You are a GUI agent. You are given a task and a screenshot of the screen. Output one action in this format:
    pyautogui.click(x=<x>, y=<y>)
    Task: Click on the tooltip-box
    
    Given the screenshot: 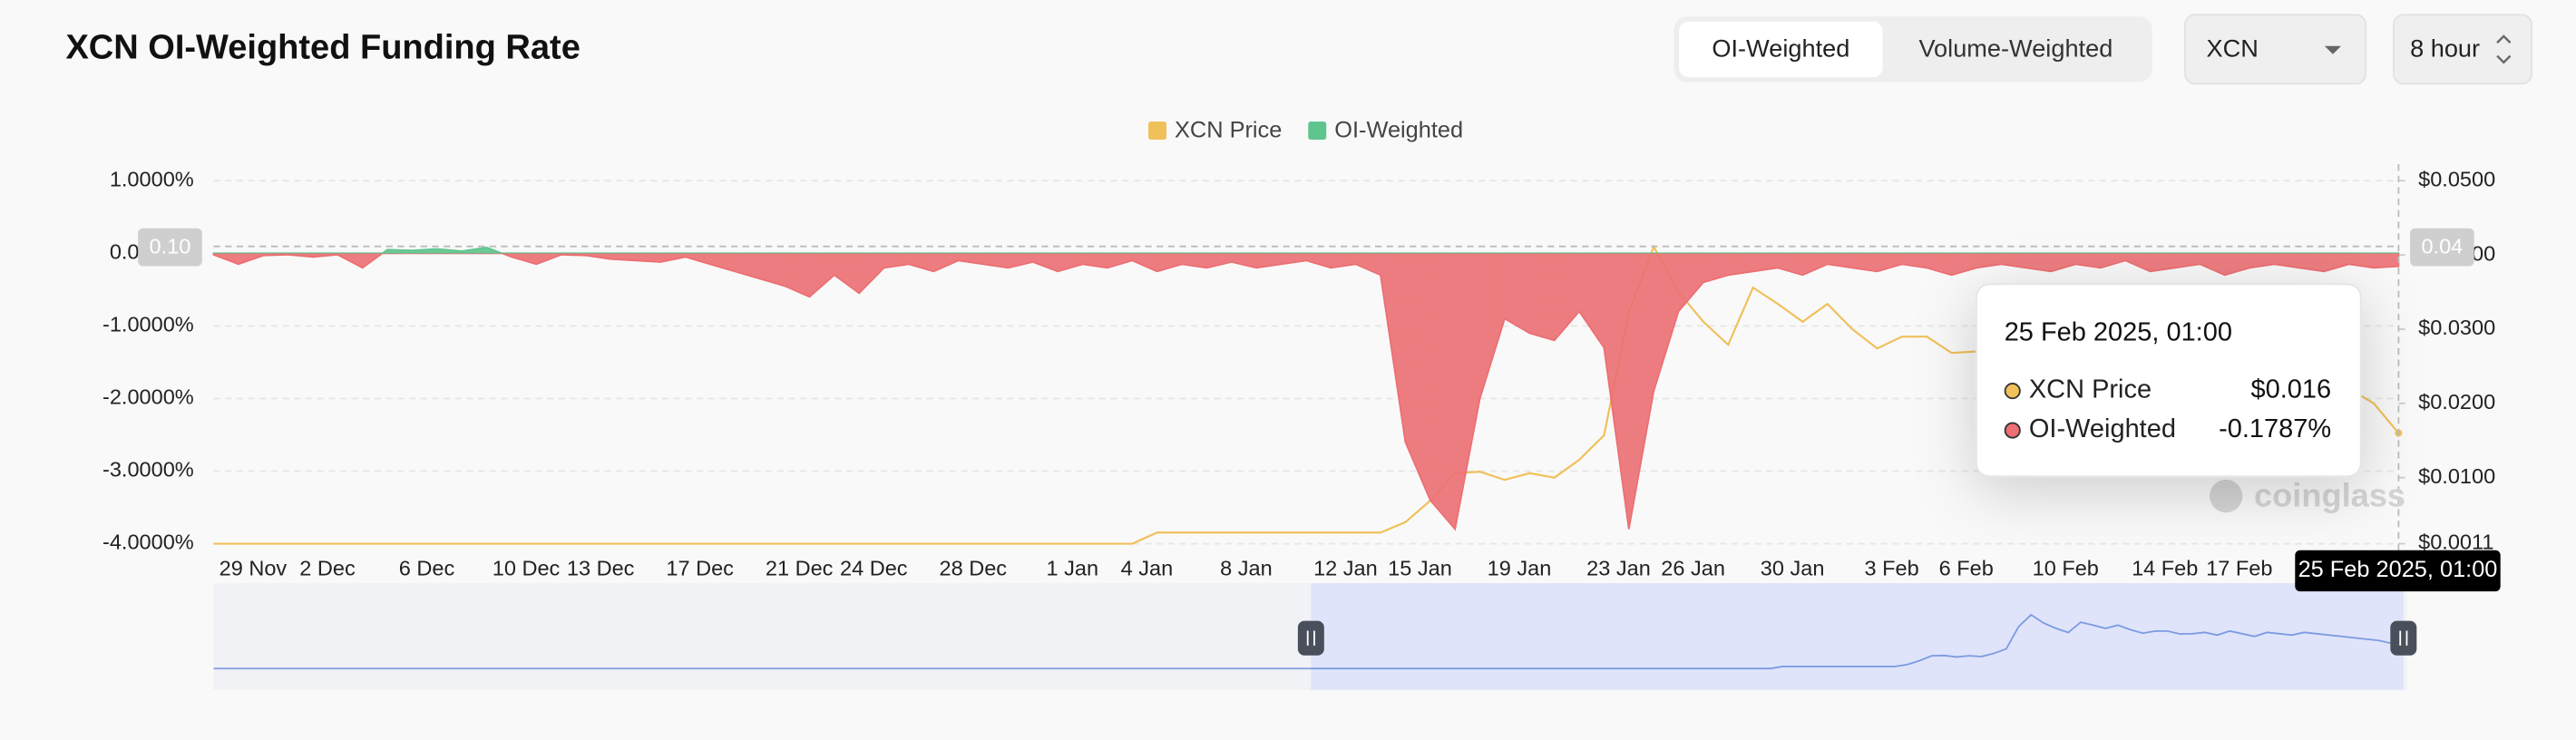 What is the action you would take?
    pyautogui.click(x=2168, y=380)
    